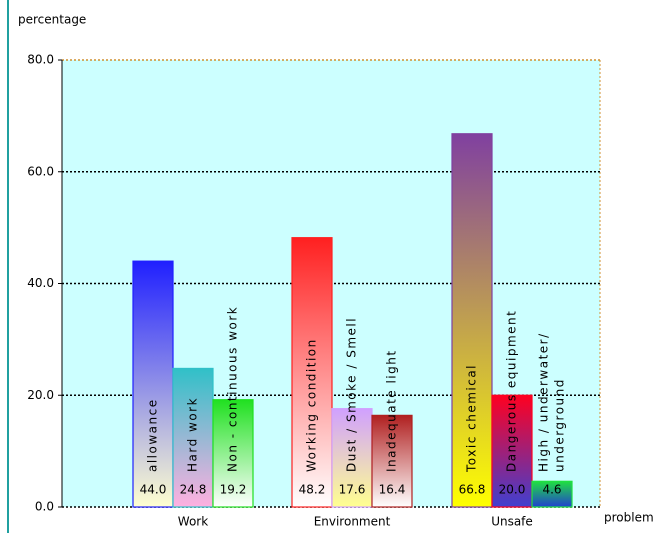 The height and width of the screenshot is (533, 669). What do you see at coordinates (153, 490) in the screenshot?
I see `value-label: 44.0` at bounding box center [153, 490].